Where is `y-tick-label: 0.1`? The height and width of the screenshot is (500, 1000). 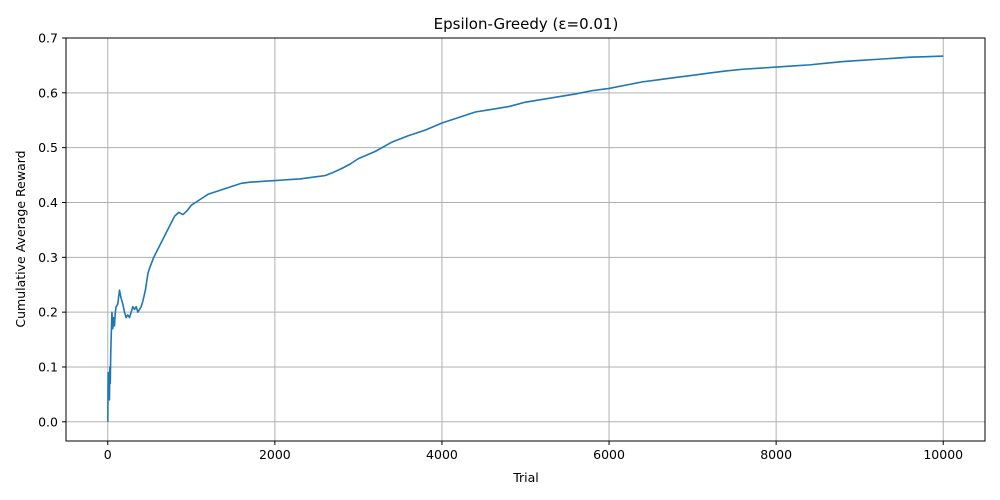
y-tick-label: 0.1 is located at coordinates (48, 366).